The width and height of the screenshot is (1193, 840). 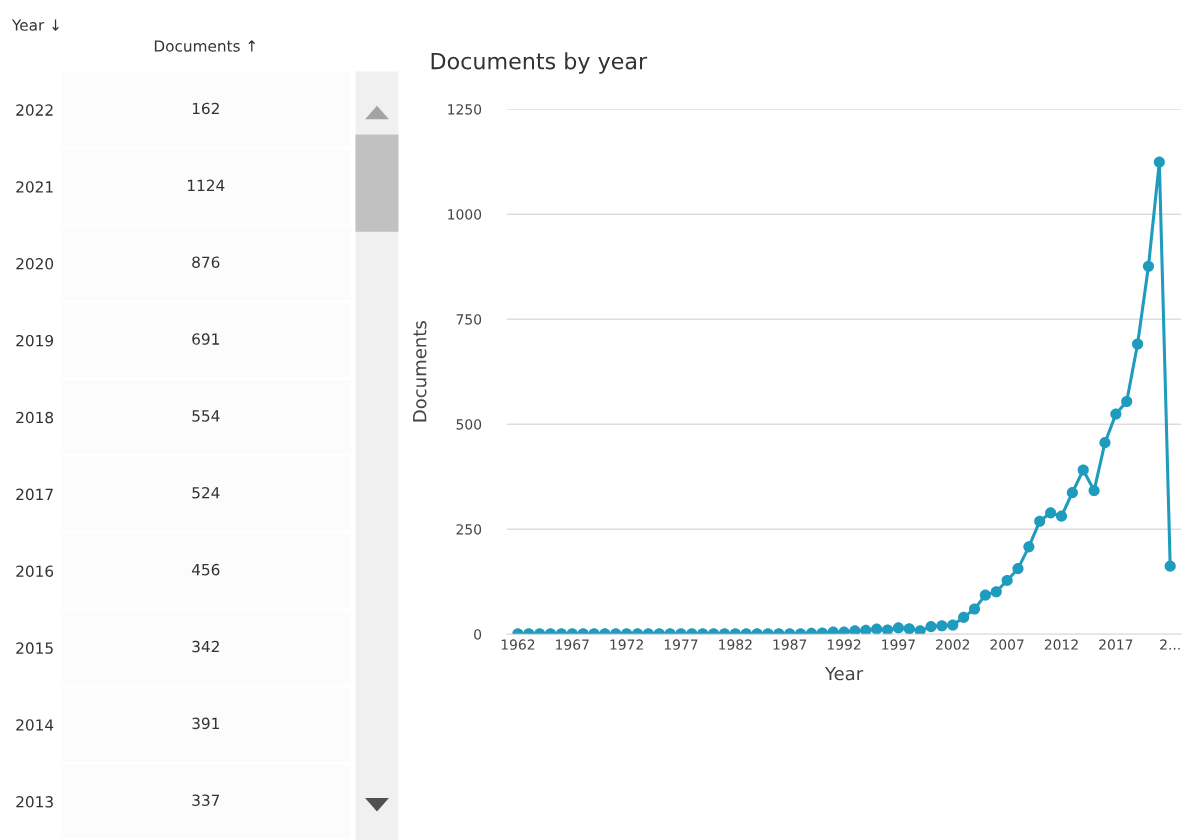 What do you see at coordinates (469, 319) in the screenshot?
I see `y-tick-label: 750` at bounding box center [469, 319].